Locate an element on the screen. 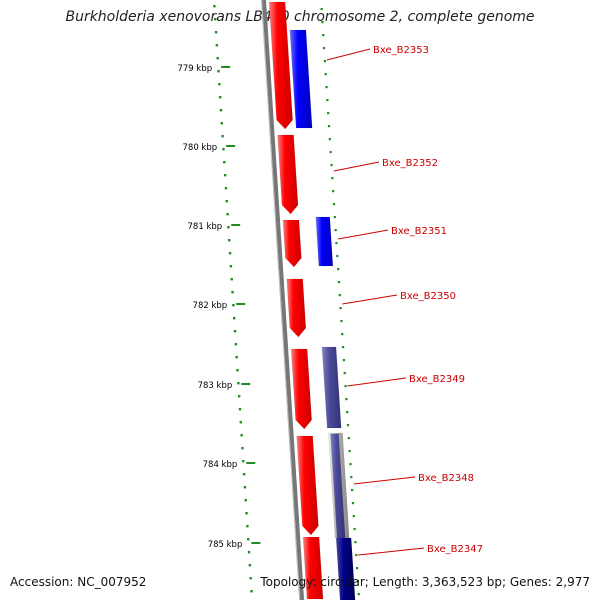  feature-bar-navy is located at coordinates (345, 568).